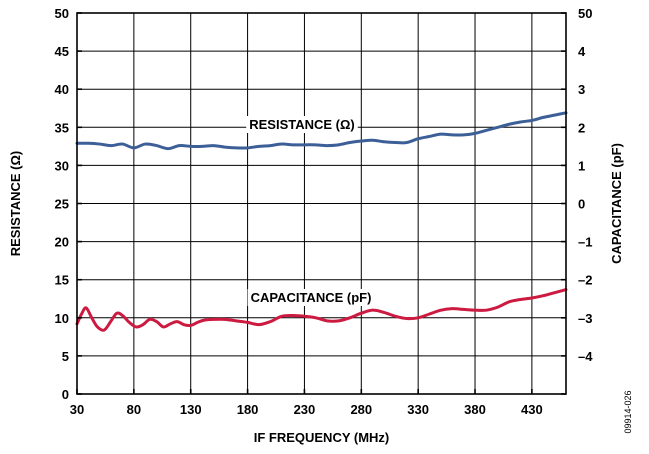 The width and height of the screenshot is (649, 454). What do you see at coordinates (532, 409) in the screenshot?
I see `x-tick-label: 430` at bounding box center [532, 409].